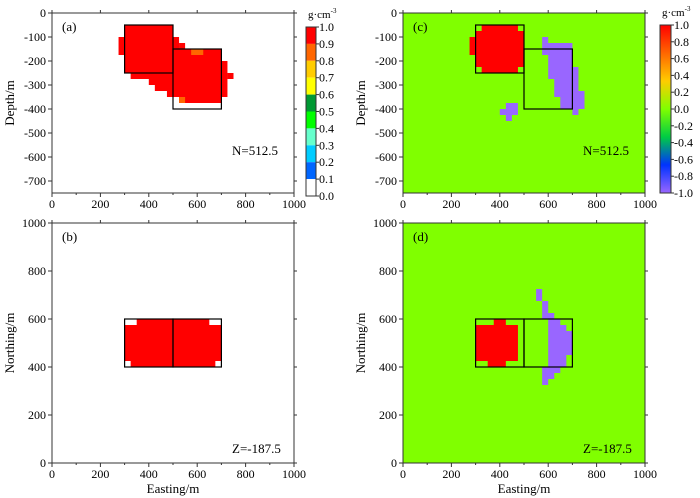  What do you see at coordinates (681, 42) in the screenshot?
I see `colorbar-tick-label: 0.8` at bounding box center [681, 42].